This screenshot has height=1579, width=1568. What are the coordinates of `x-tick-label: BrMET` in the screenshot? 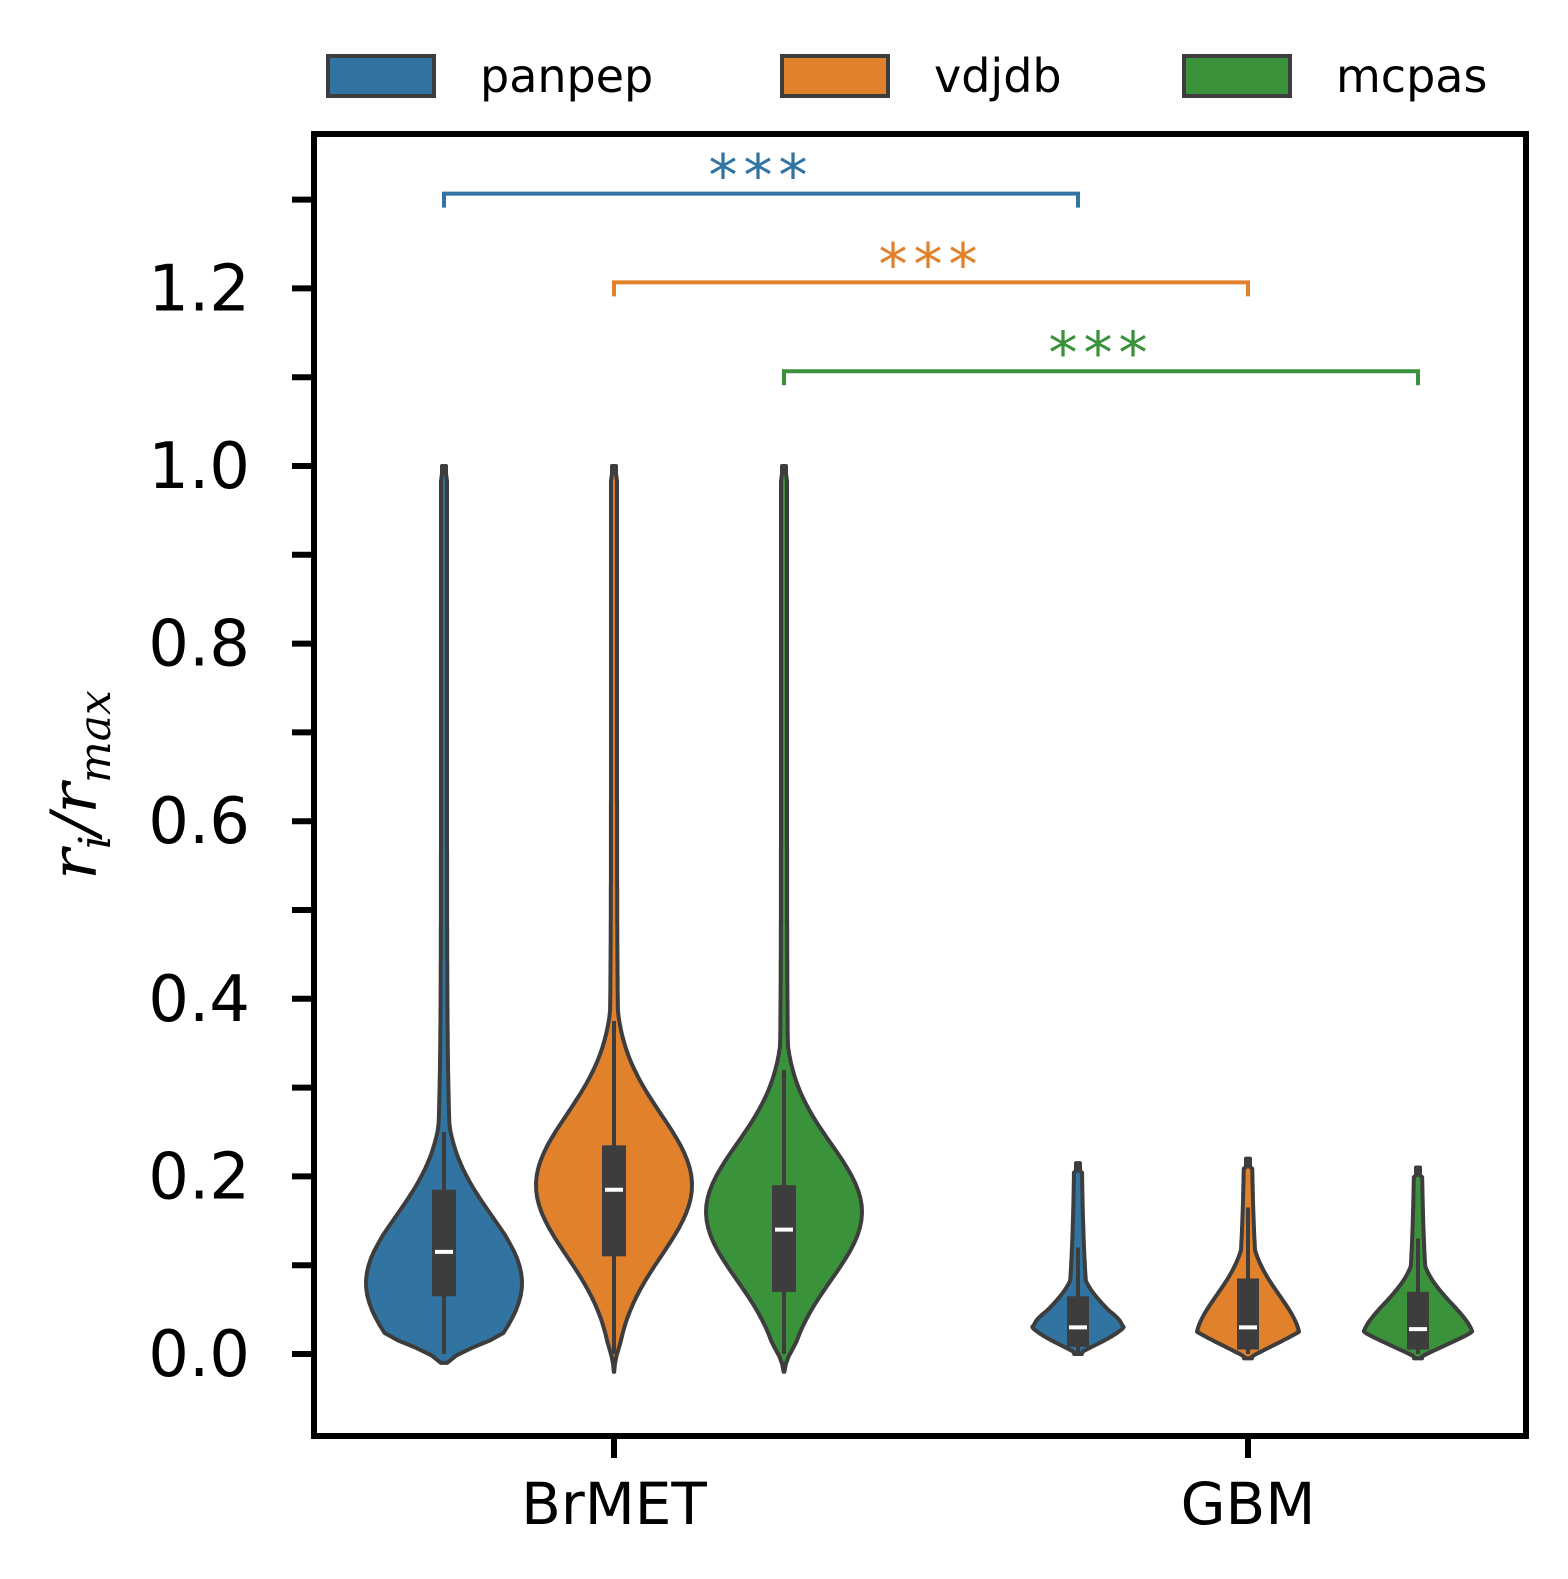 It's located at (614, 1504).